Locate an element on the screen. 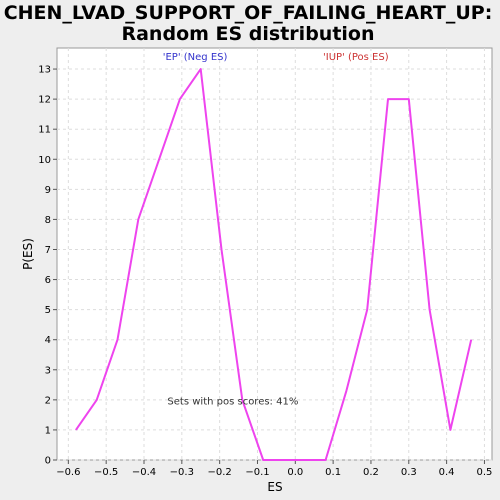  y-tick-label: 5 is located at coordinates (48, 310).